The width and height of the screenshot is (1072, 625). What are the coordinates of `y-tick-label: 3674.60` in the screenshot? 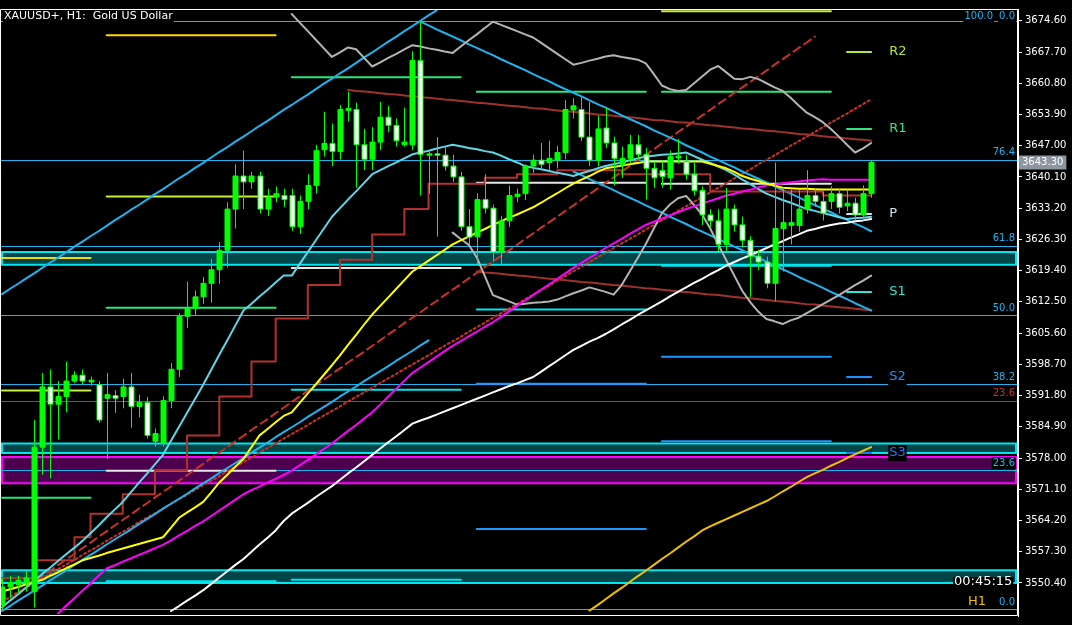 It's located at (1046, 20).